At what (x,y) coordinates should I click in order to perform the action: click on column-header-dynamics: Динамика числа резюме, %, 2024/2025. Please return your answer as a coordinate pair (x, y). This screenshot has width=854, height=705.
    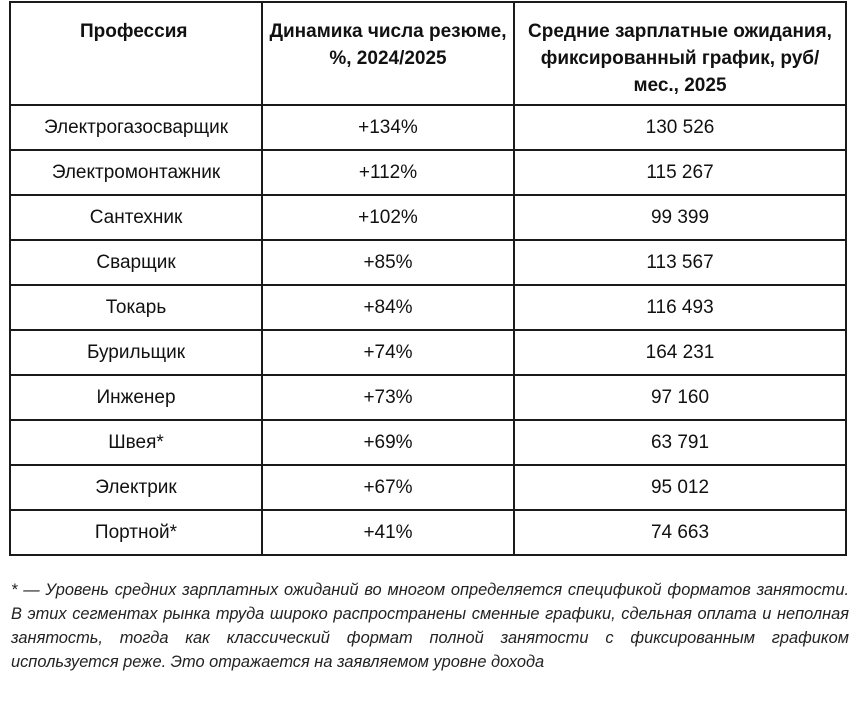
    Looking at the image, I should click on (388, 53).